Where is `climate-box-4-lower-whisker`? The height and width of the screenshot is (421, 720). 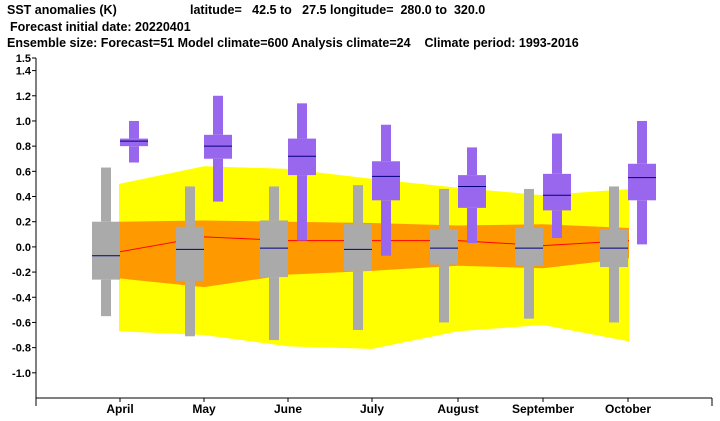 climate-box-4-lower-whisker is located at coordinates (444, 293).